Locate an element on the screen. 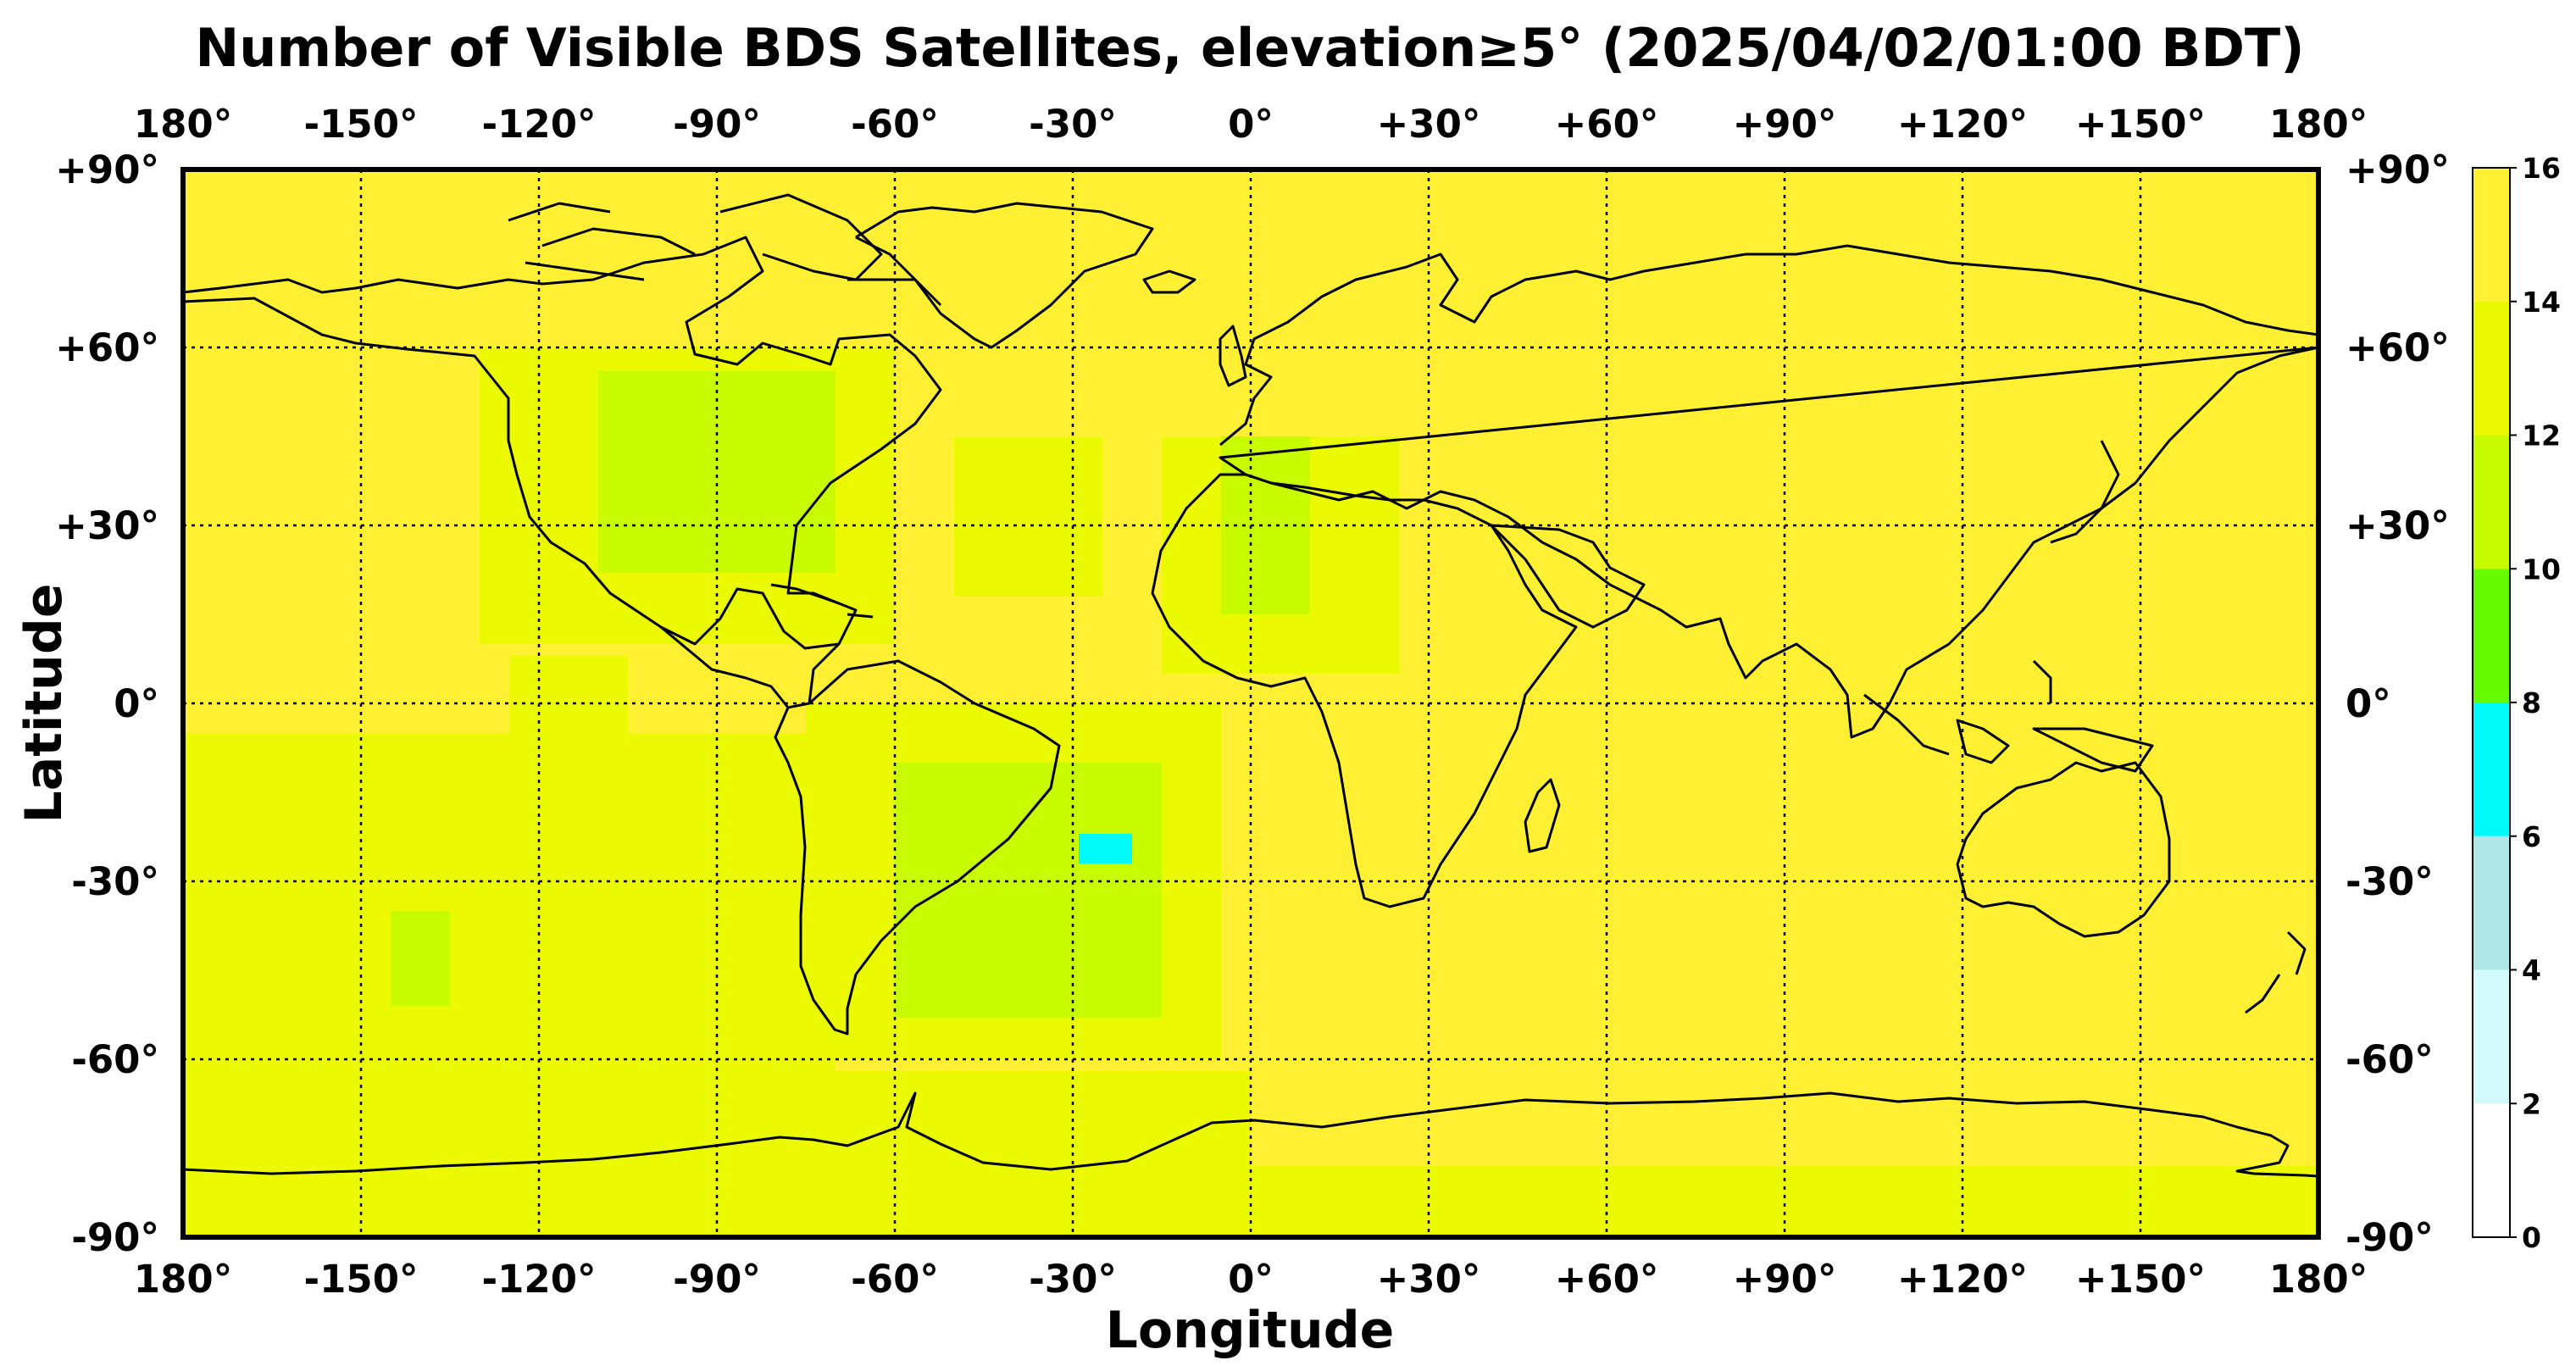 Image resolution: width=2576 pixels, height=1366 pixels. x-tick-label-top: +120° is located at coordinates (1962, 124).